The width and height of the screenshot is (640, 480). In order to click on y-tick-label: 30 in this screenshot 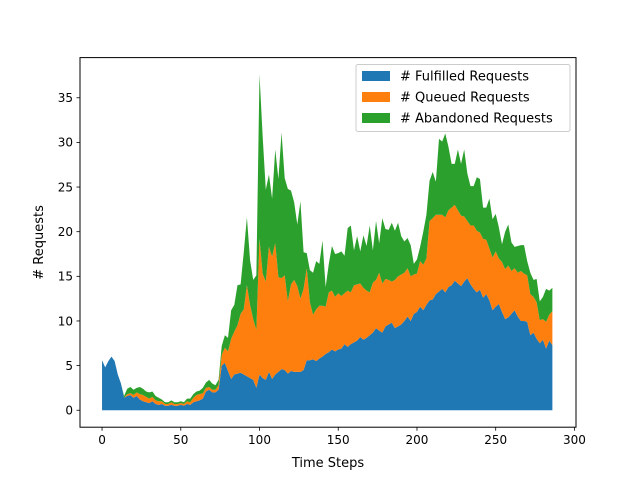, I will do `click(65, 143)`.